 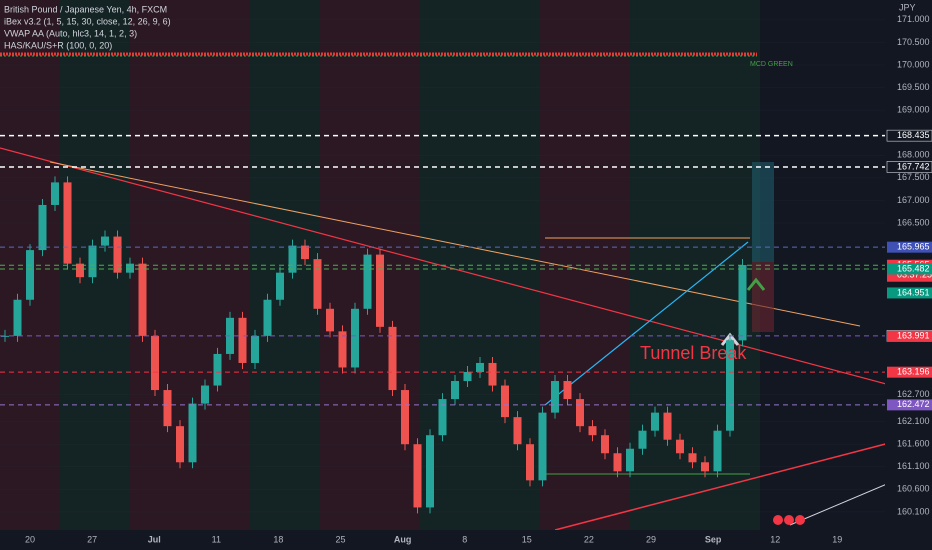 What do you see at coordinates (914, 275) in the screenshot?
I see `countdown: 03:37:25` at bounding box center [914, 275].